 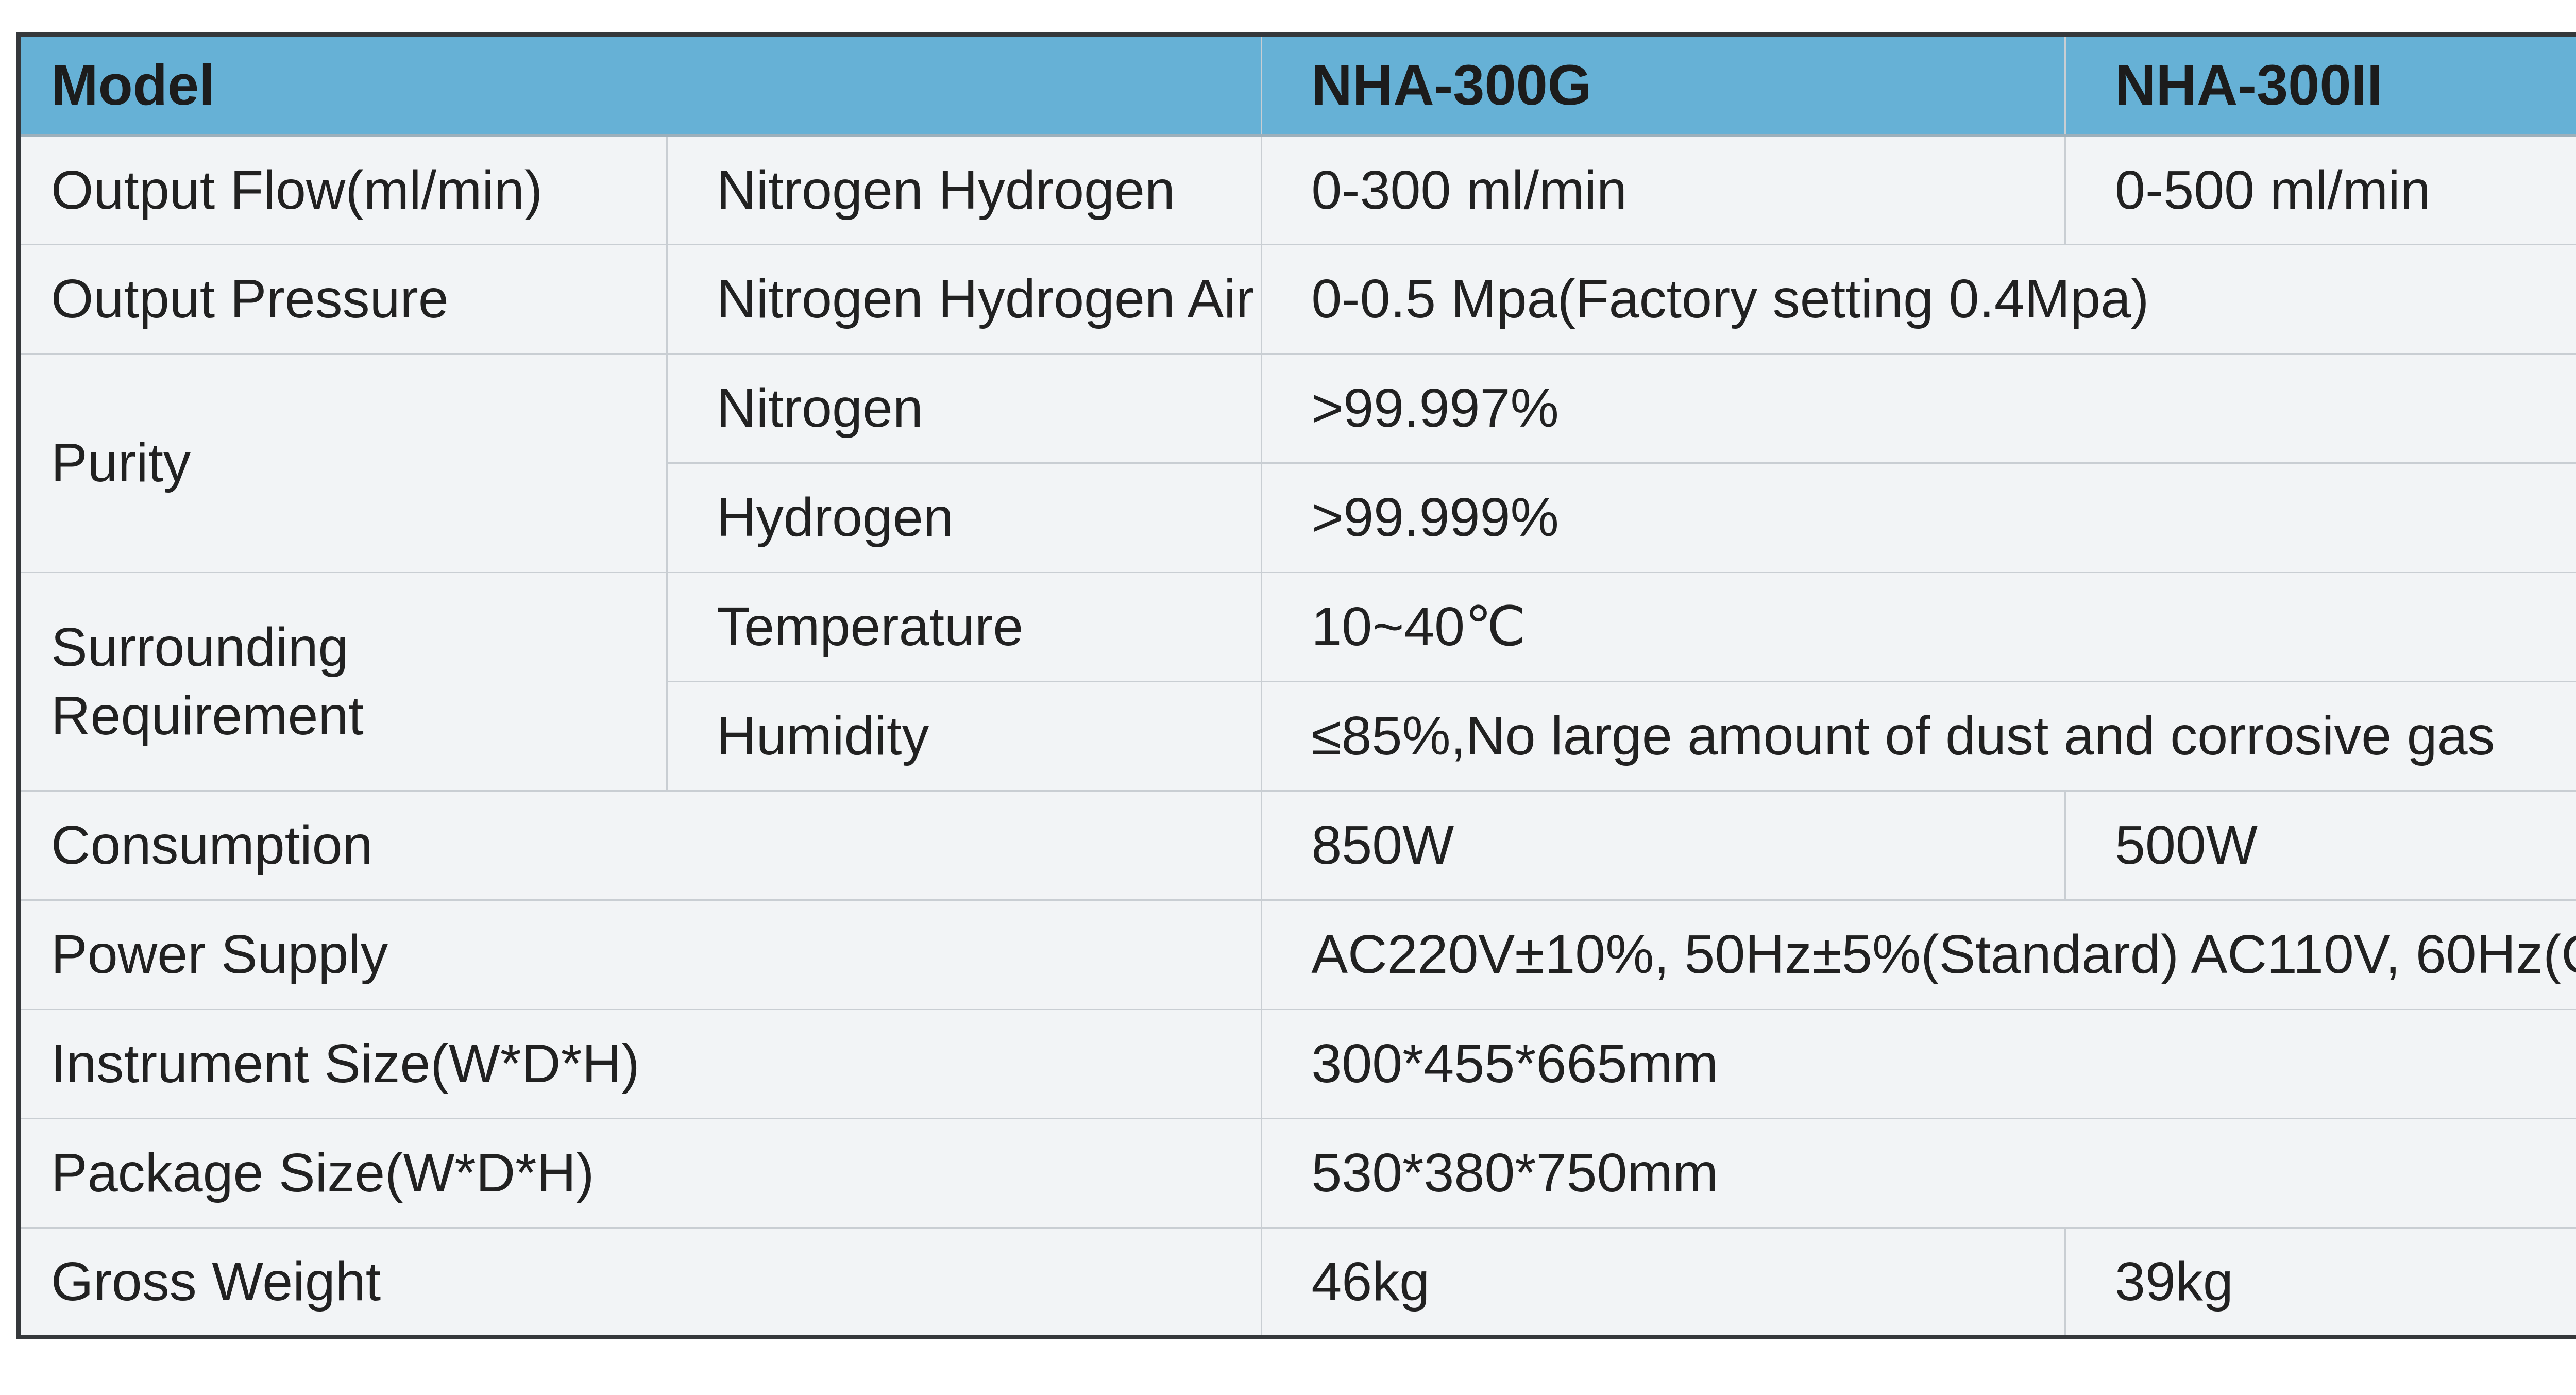 I want to click on purity-nitrogen-value: >99.997%, so click(x=1918, y=408).